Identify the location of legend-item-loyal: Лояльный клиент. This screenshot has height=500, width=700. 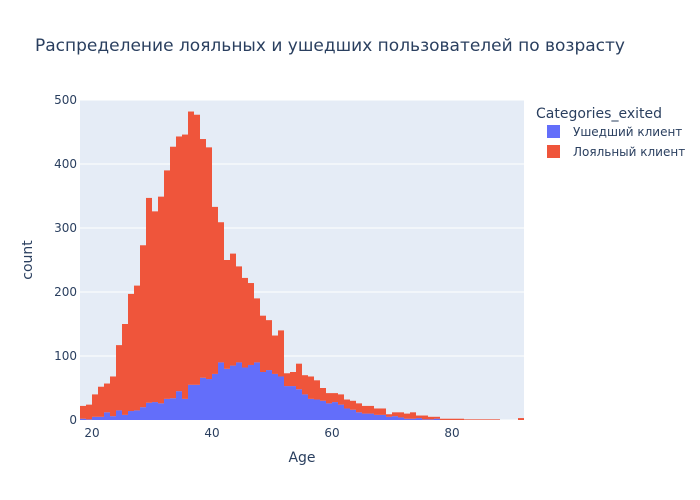
(616, 152).